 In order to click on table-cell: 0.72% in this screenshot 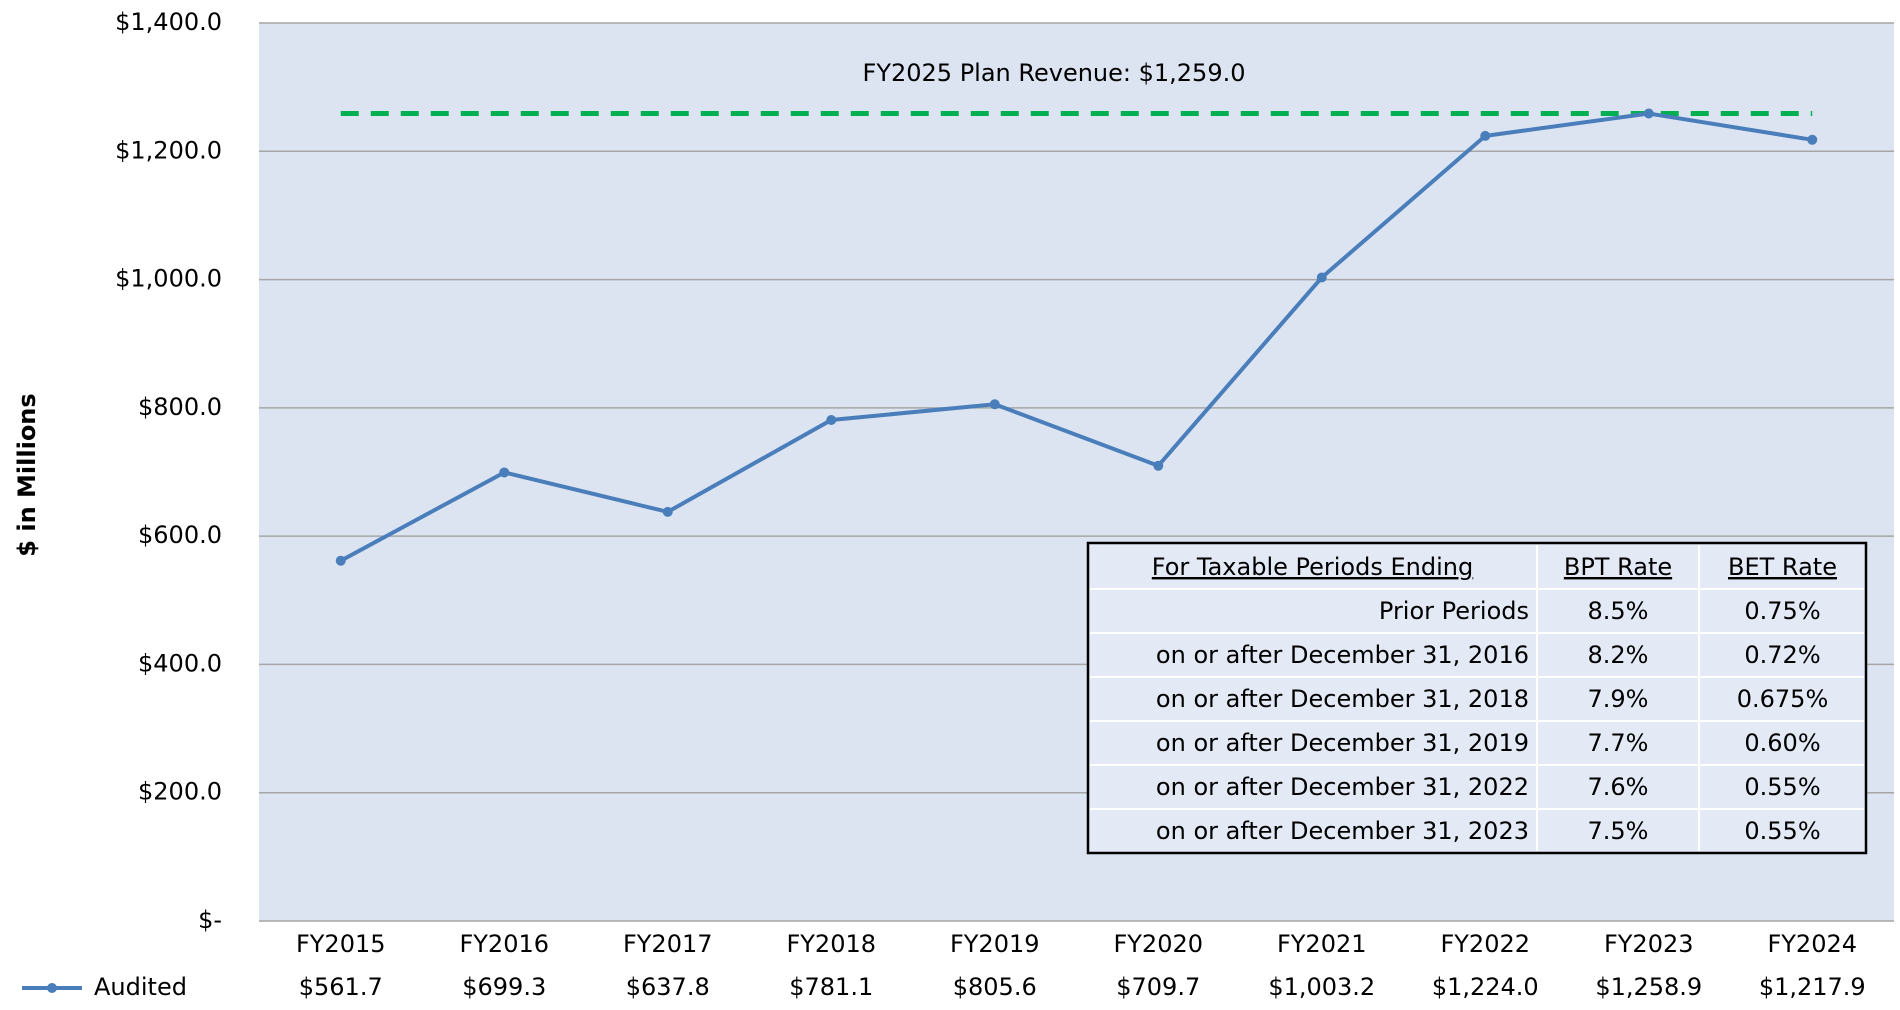, I will do `click(1782, 655)`.